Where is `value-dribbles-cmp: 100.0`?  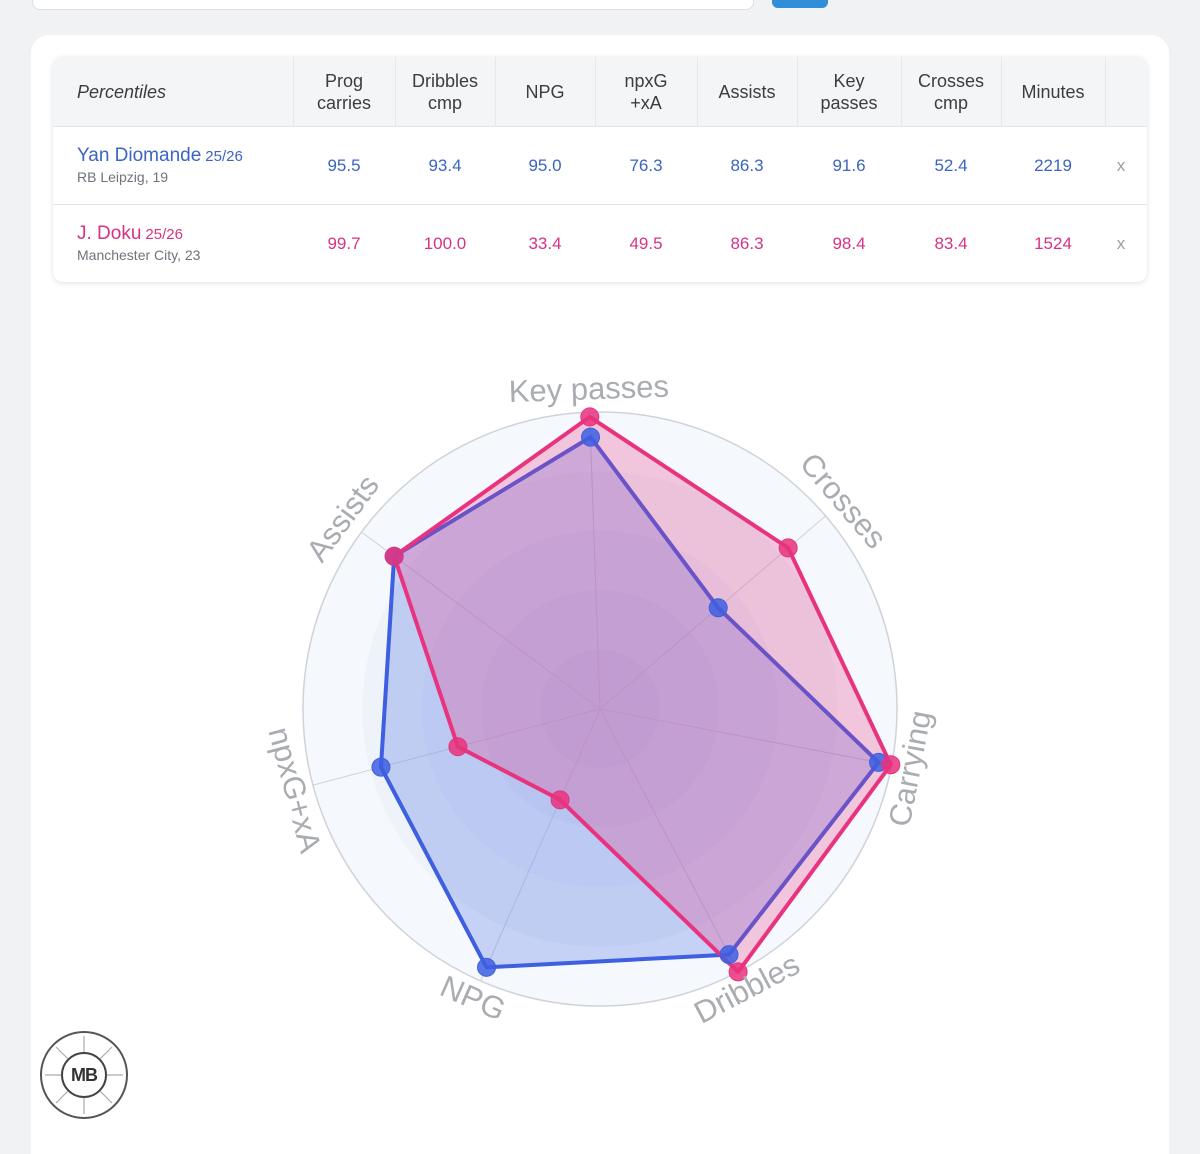
value-dribbles-cmp: 100.0 is located at coordinates (445, 243).